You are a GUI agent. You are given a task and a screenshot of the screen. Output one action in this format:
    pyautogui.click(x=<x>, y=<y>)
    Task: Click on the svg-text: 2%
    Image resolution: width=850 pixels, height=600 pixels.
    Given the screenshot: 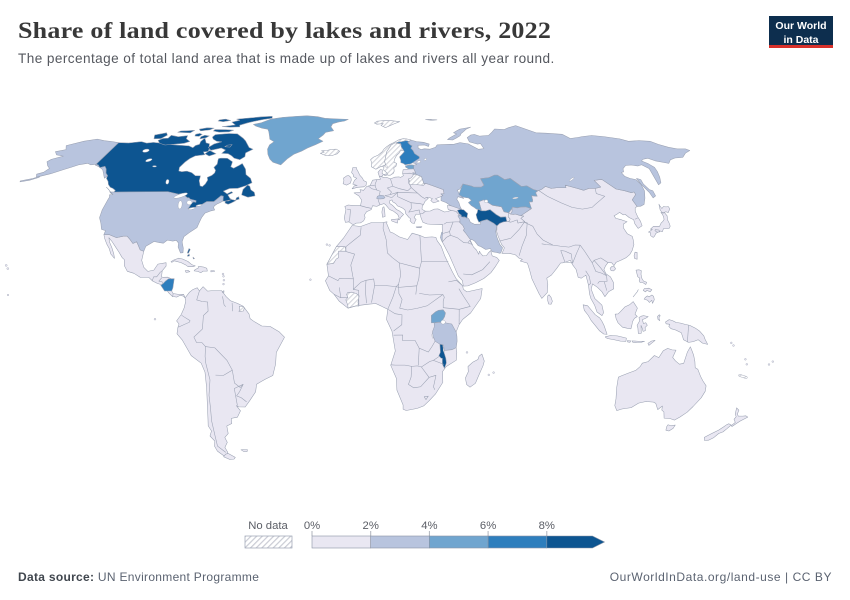 What is the action you would take?
    pyautogui.click(x=371, y=526)
    